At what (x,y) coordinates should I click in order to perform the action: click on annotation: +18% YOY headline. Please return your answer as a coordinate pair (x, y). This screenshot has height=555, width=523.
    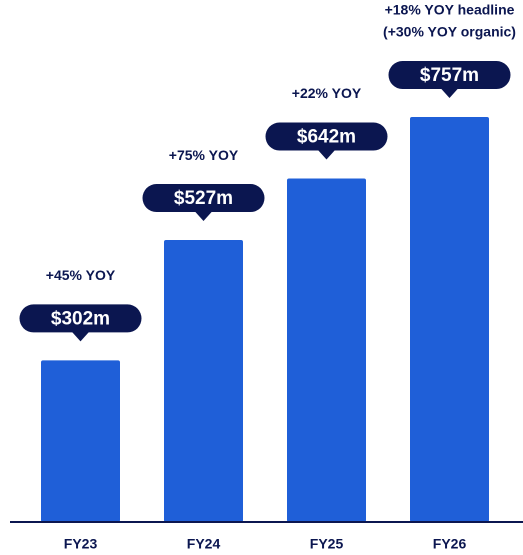
    Looking at the image, I should click on (450, 10).